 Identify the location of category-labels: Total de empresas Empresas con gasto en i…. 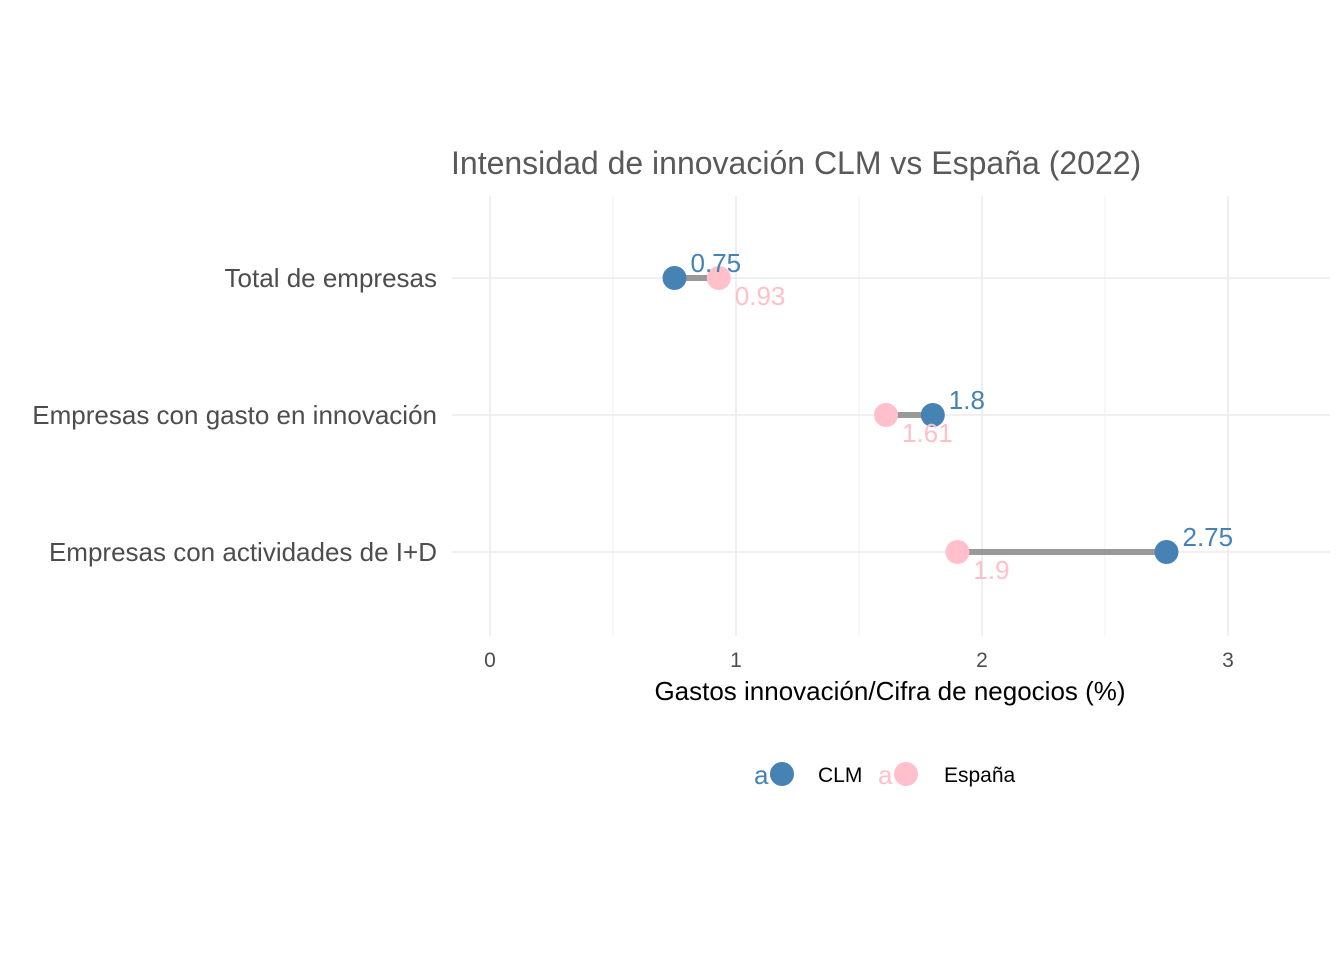
(234, 415).